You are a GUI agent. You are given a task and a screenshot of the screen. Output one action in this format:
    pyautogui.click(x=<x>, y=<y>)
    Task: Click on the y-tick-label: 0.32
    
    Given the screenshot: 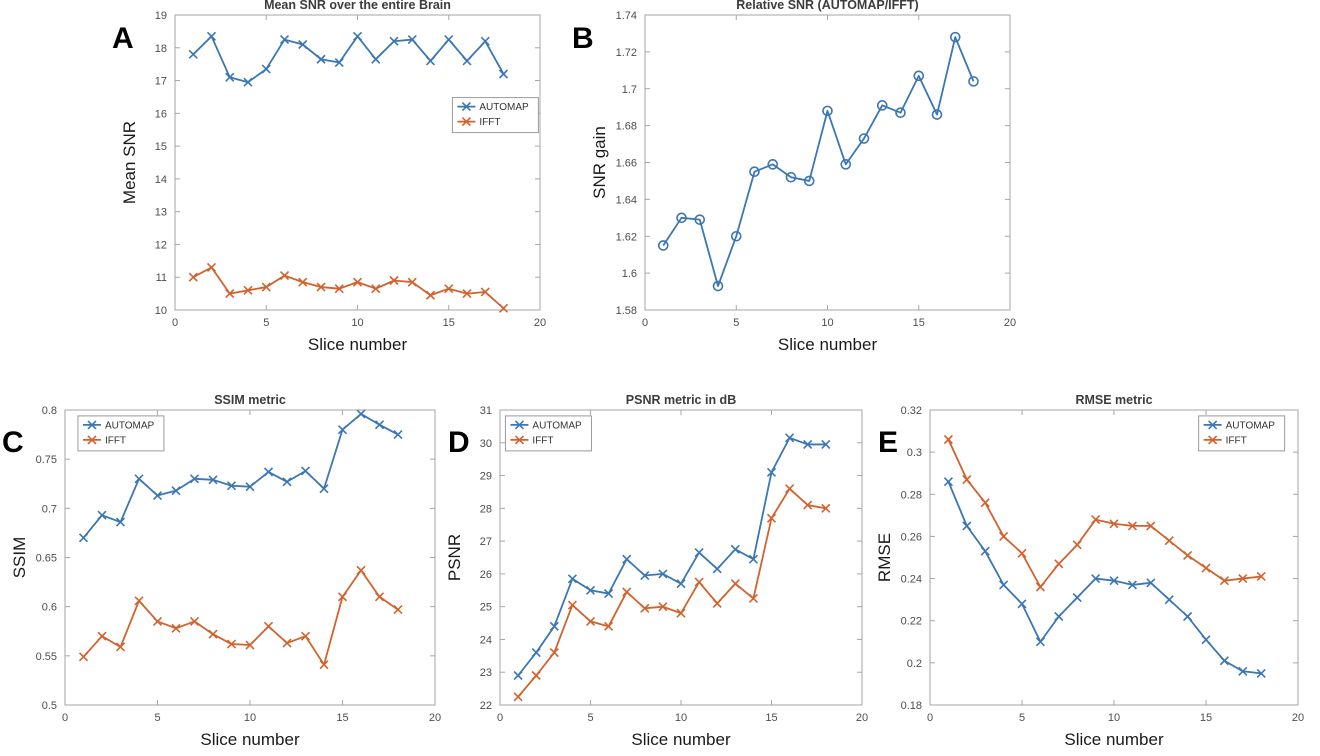 What is the action you would take?
    pyautogui.click(x=911, y=411)
    